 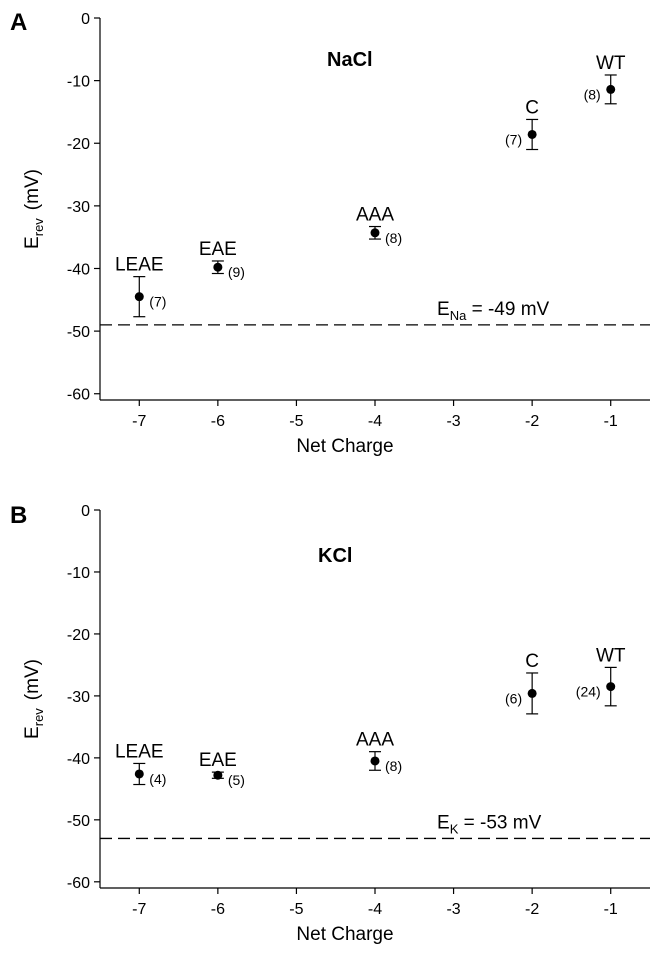 What do you see at coordinates (493, 311) in the screenshot?
I see `reference-label: ENa = -49 mV` at bounding box center [493, 311].